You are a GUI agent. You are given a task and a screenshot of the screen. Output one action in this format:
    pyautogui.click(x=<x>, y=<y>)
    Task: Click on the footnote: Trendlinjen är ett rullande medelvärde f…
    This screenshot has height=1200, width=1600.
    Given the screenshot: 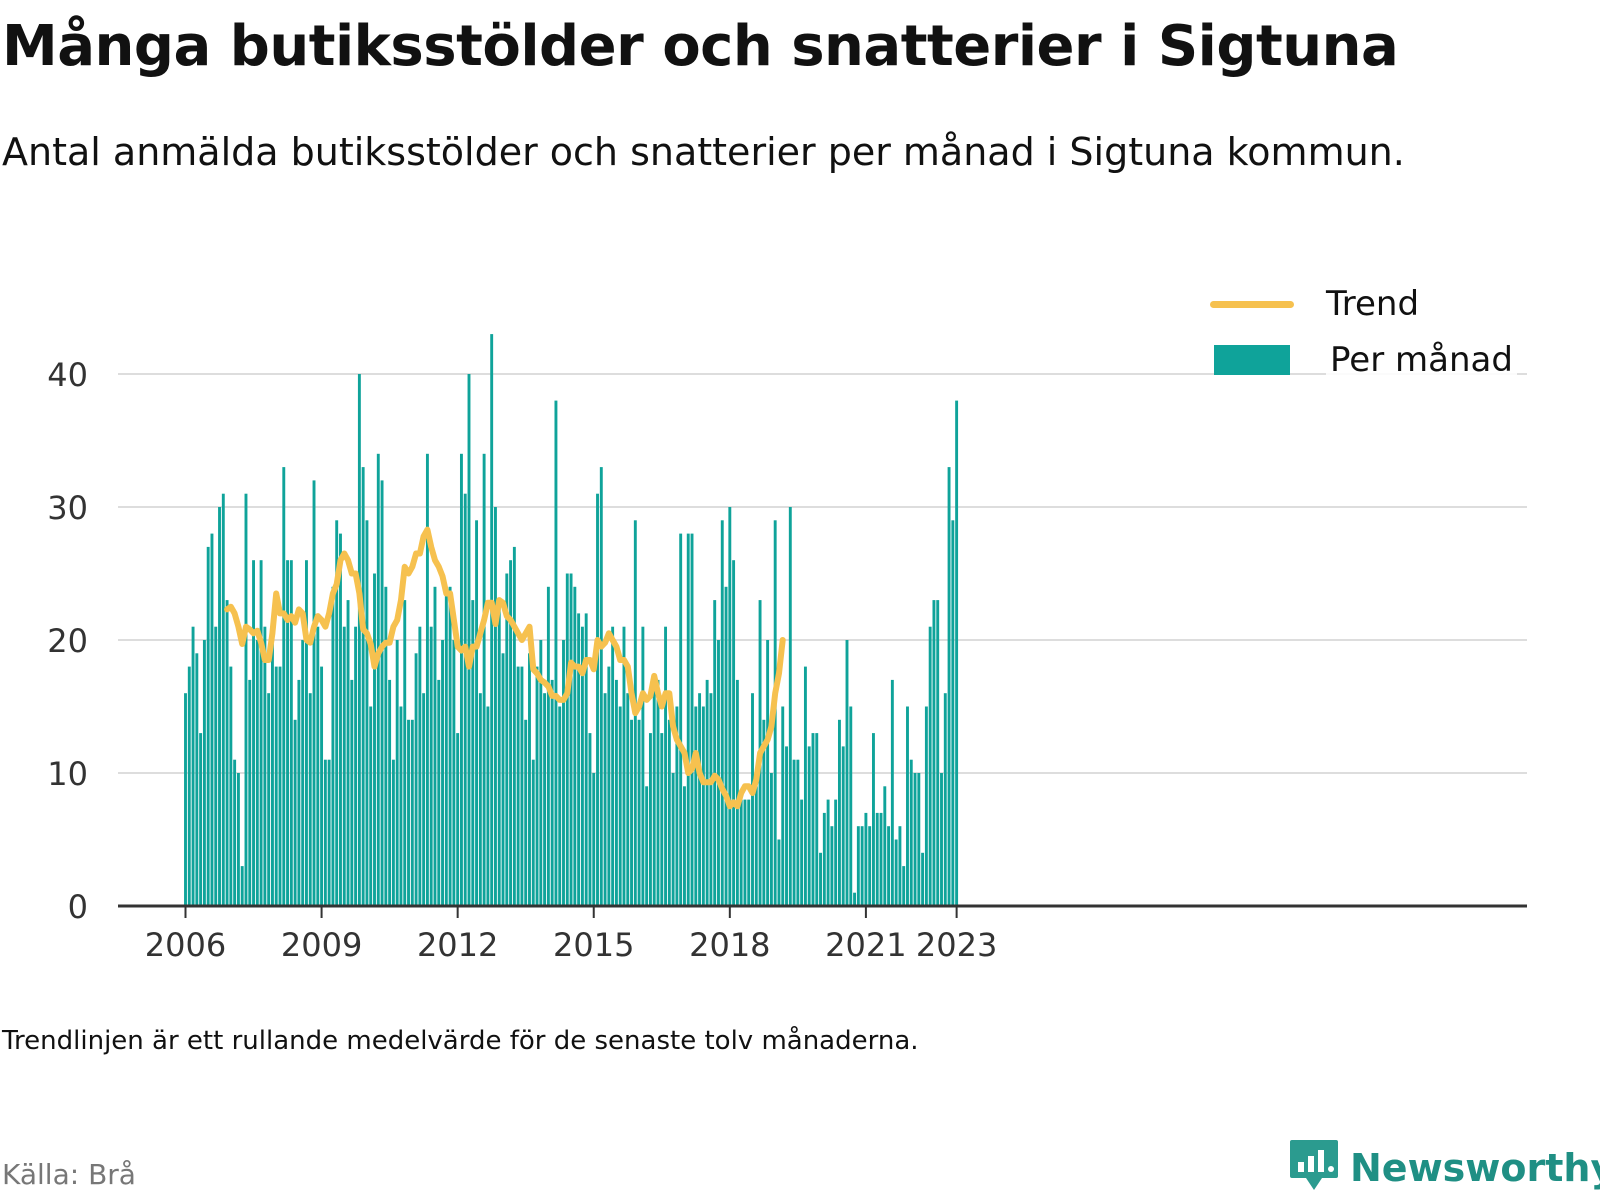 What is the action you would take?
    pyautogui.click(x=460, y=1041)
    